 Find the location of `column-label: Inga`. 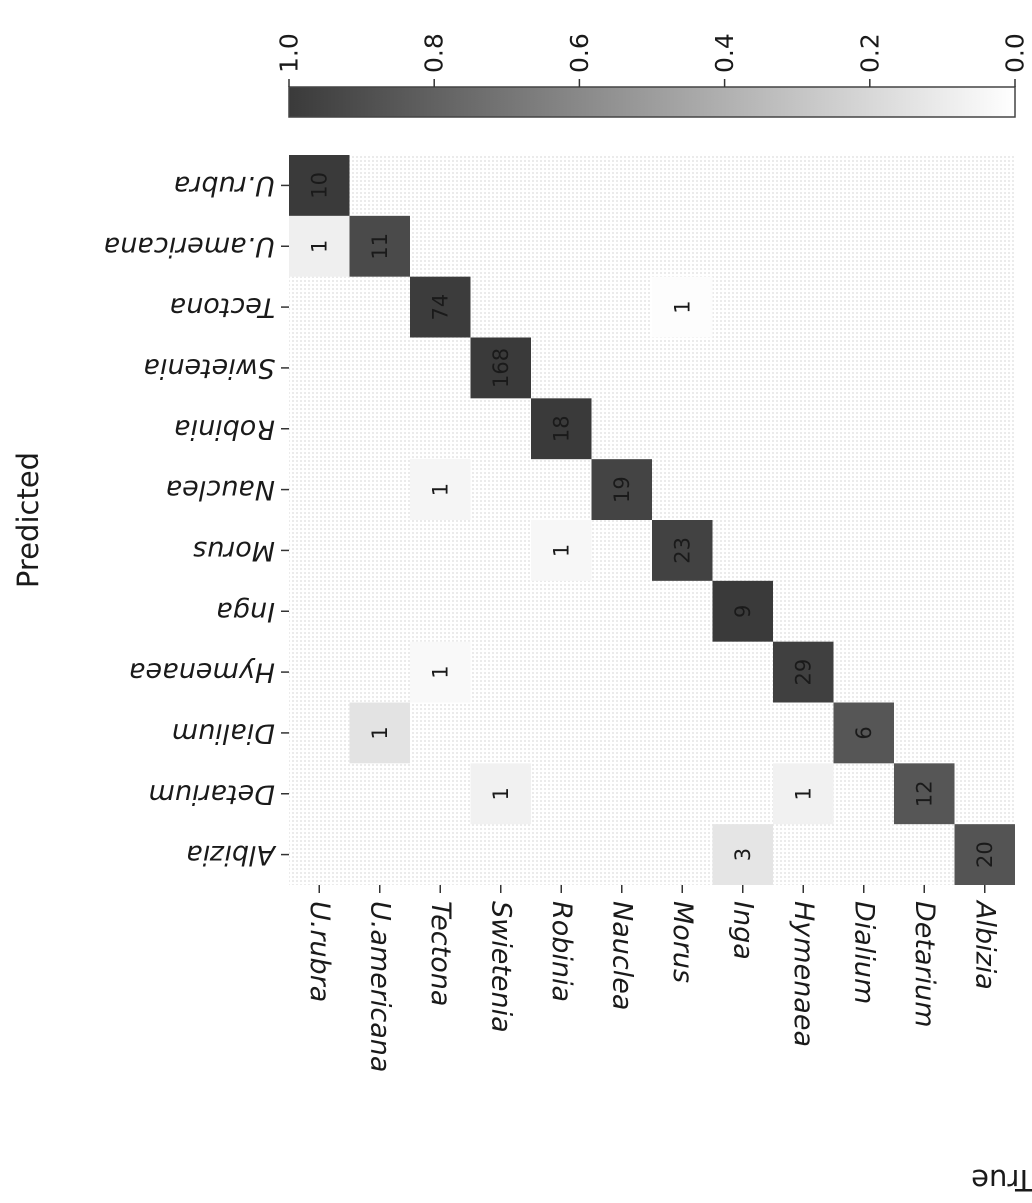

column-label: Inga is located at coordinates (245, 611).